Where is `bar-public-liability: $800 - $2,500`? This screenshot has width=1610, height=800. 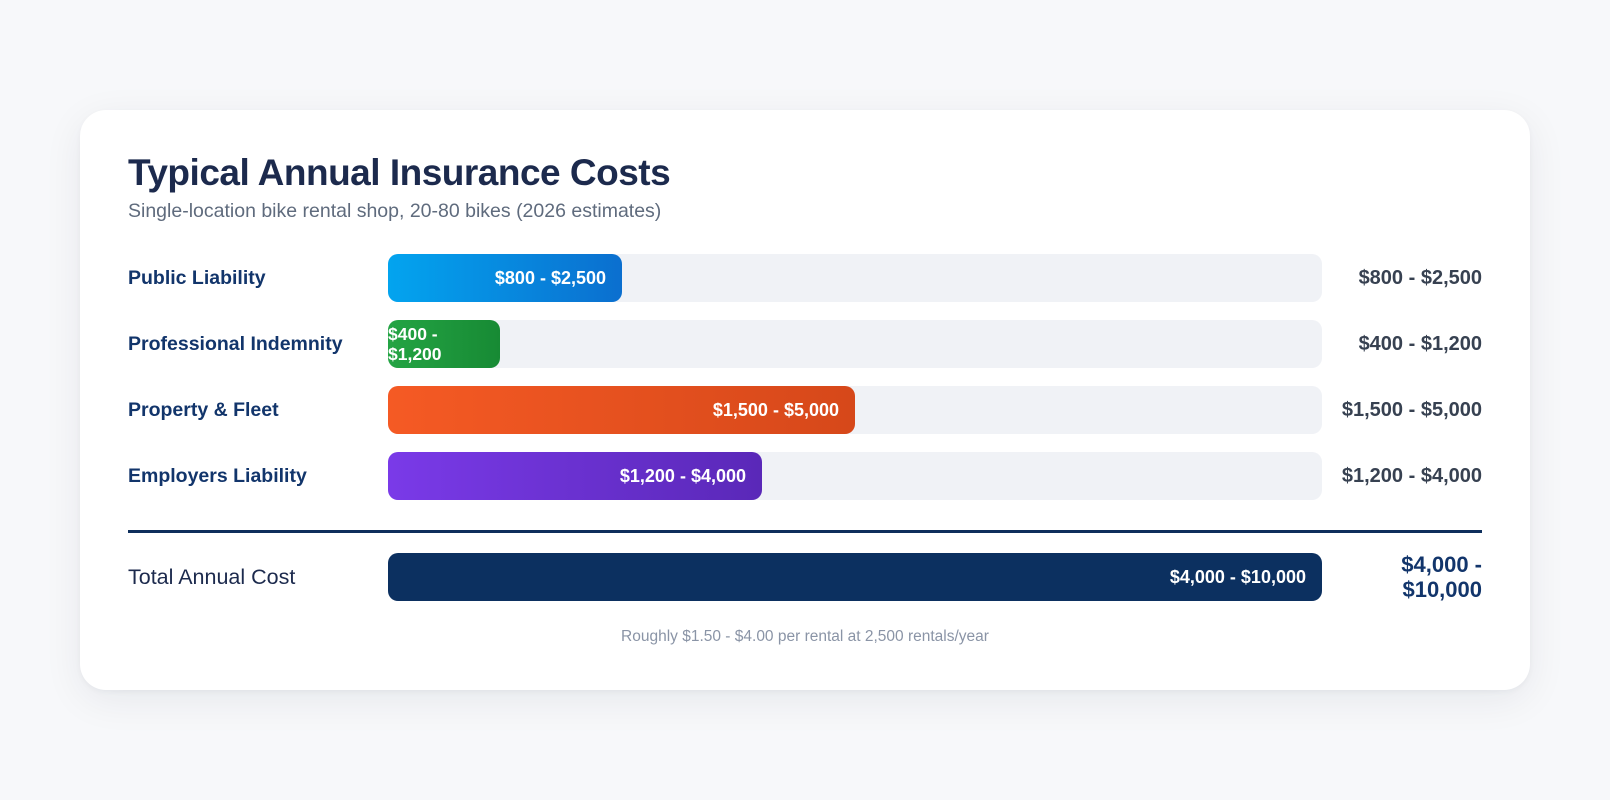
bar-public-liability: $800 - $2,500 is located at coordinates (505, 278).